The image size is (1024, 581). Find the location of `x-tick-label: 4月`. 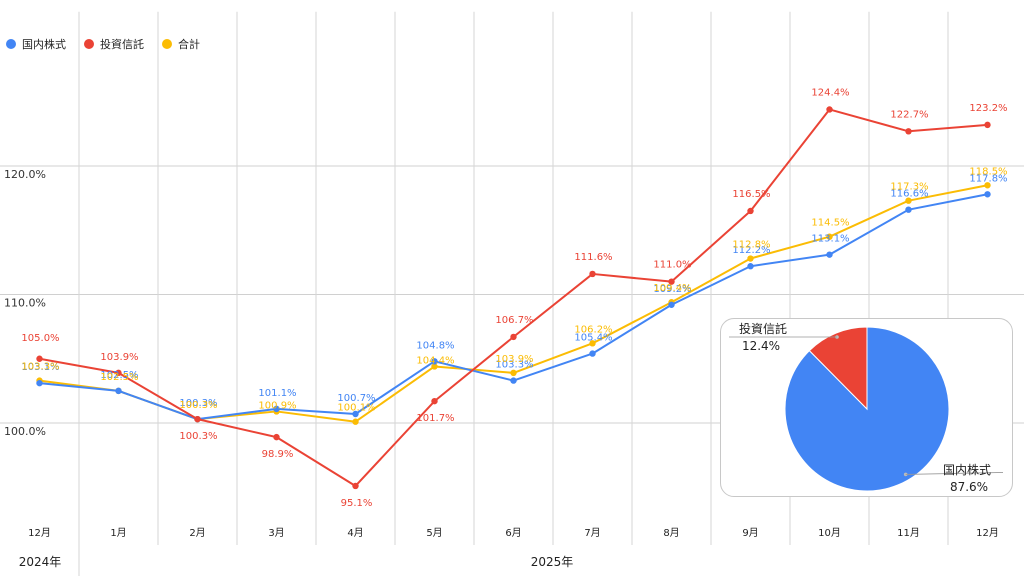

x-tick-label: 4月 is located at coordinates (355, 533).